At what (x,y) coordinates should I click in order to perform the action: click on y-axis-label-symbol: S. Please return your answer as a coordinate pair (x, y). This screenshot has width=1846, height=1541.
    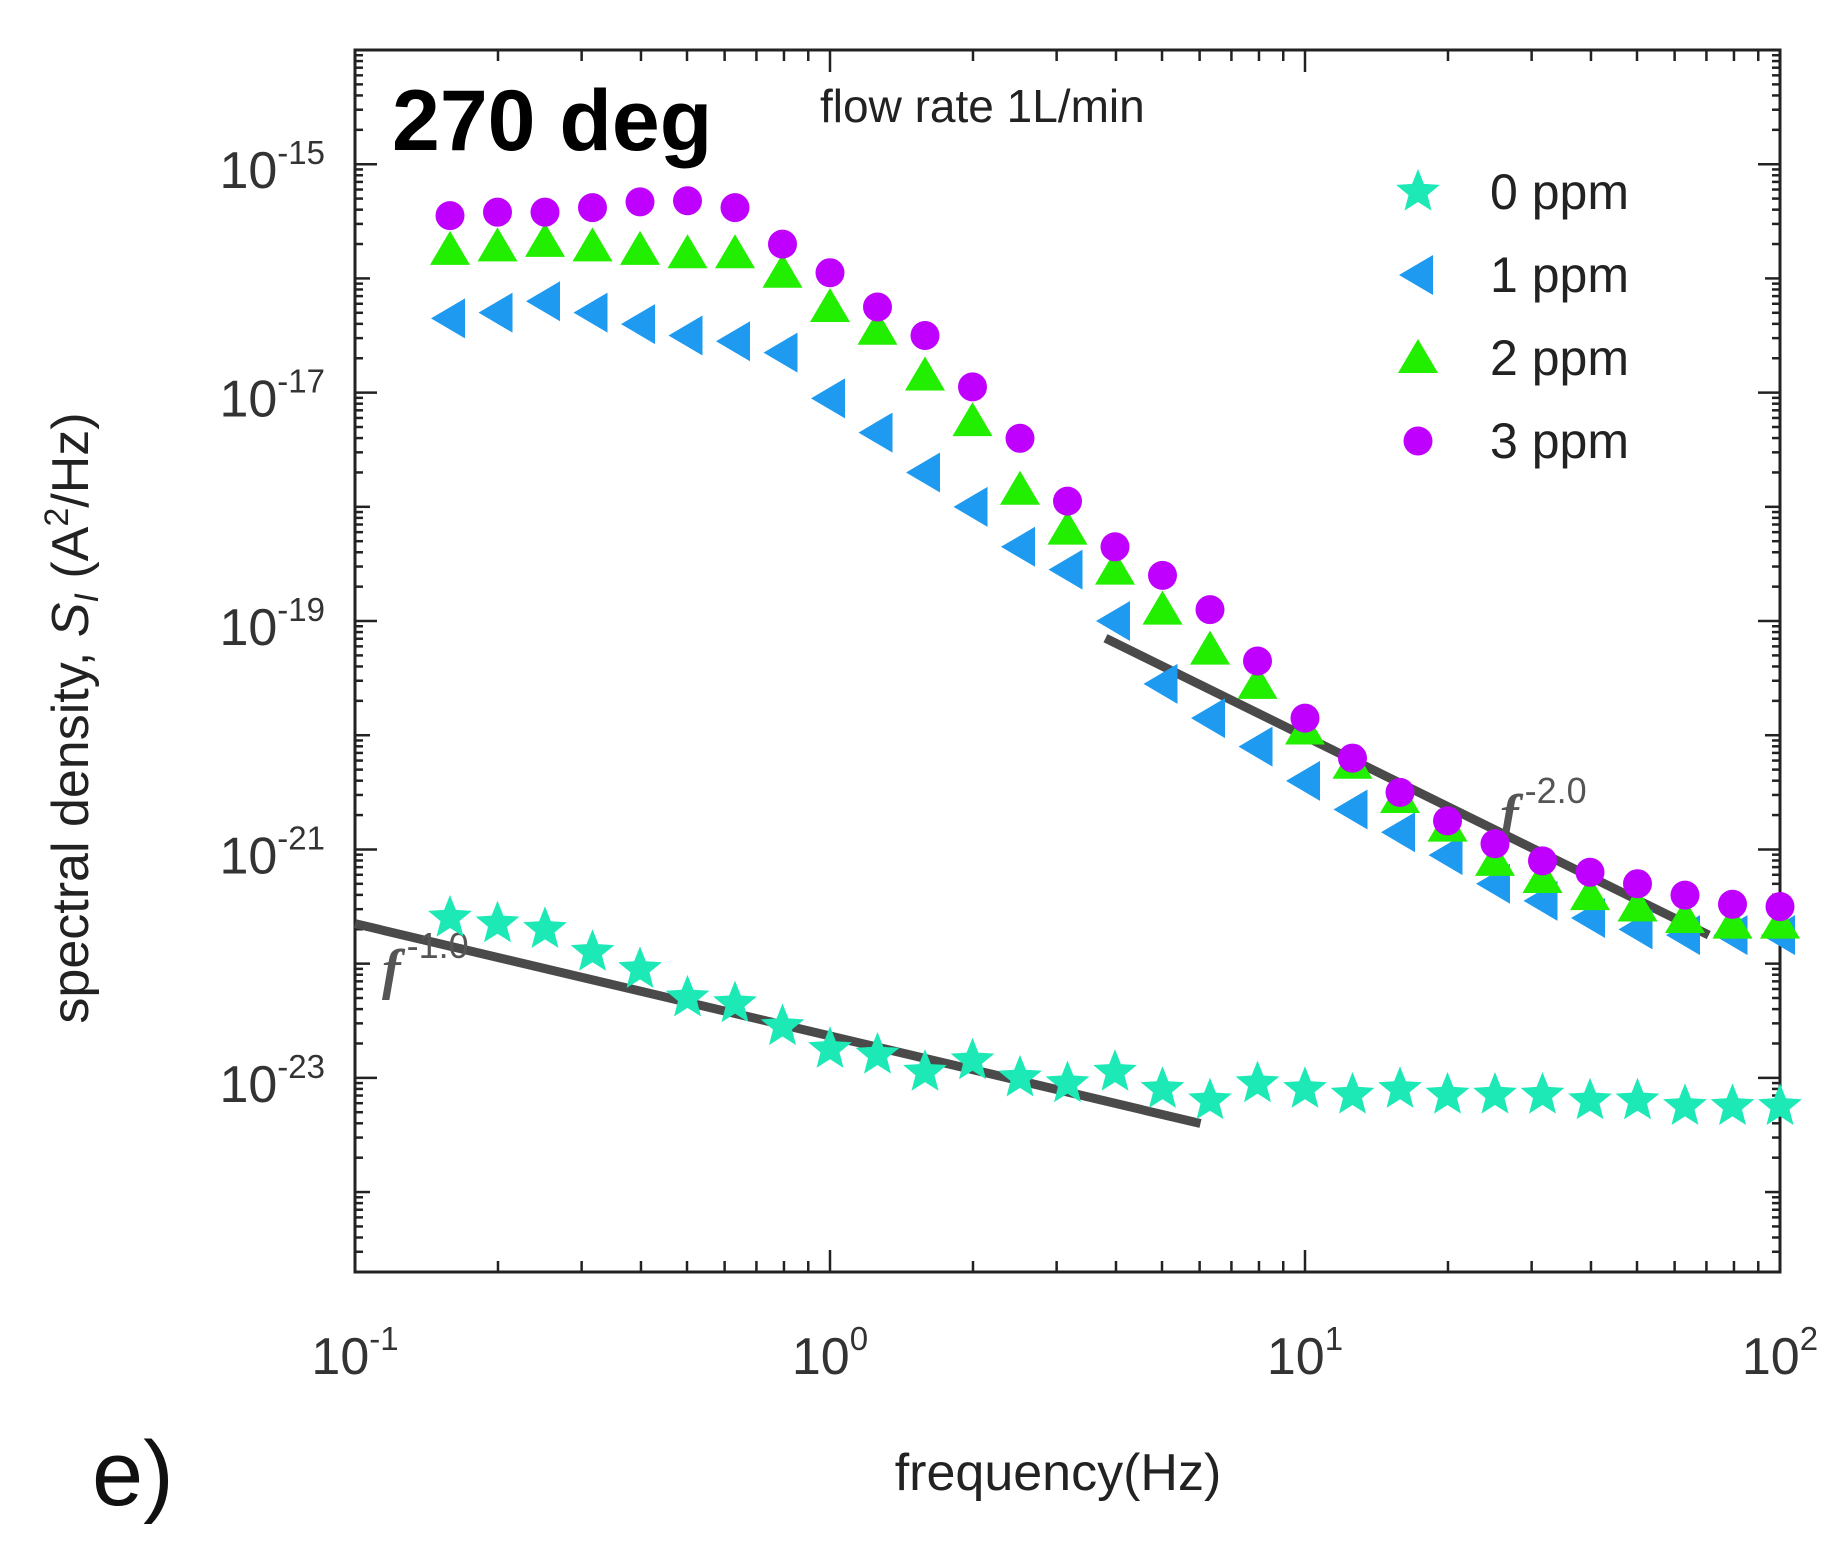
    Looking at the image, I should click on (71, 619).